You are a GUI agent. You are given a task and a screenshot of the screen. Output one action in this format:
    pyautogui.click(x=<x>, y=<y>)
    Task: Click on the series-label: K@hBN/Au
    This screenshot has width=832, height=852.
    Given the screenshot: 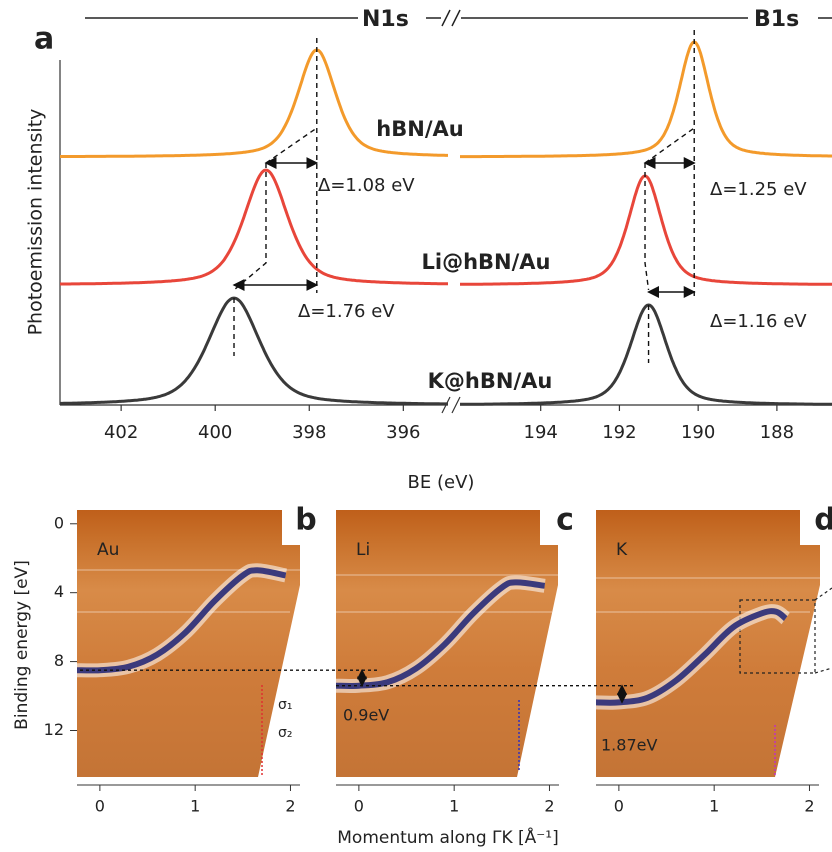 What is the action you would take?
    pyautogui.click(x=490, y=381)
    